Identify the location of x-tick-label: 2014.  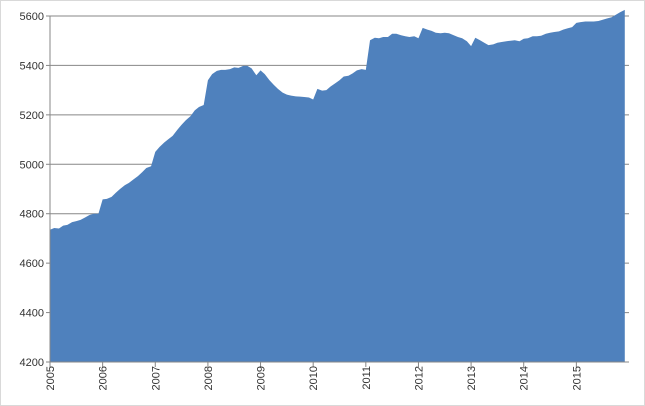
(525, 378).